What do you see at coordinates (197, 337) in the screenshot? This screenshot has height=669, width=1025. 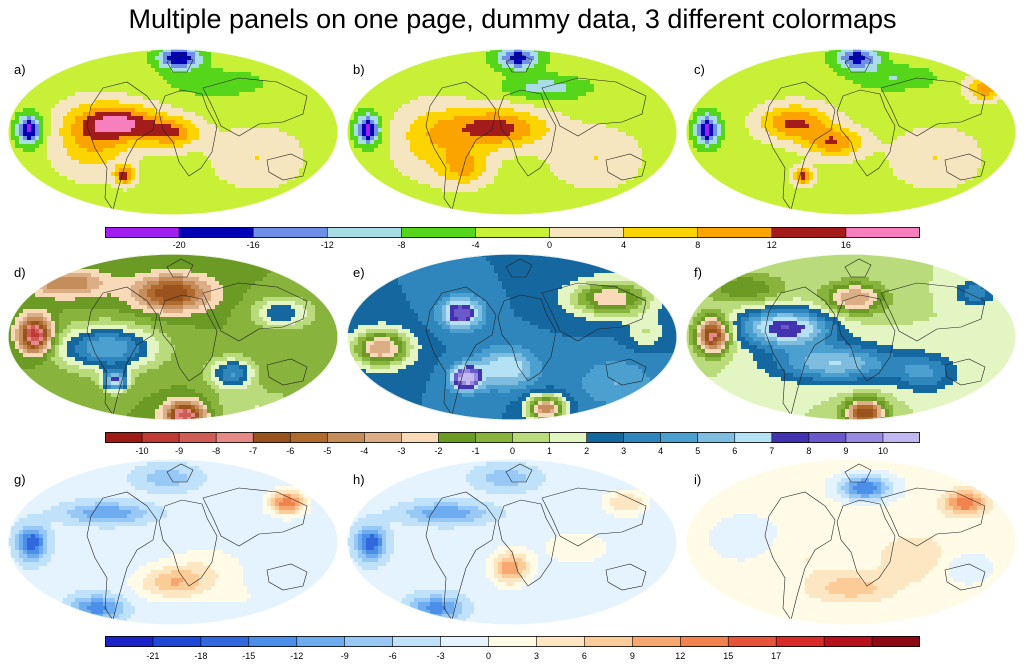 I see `coastline-d` at bounding box center [197, 337].